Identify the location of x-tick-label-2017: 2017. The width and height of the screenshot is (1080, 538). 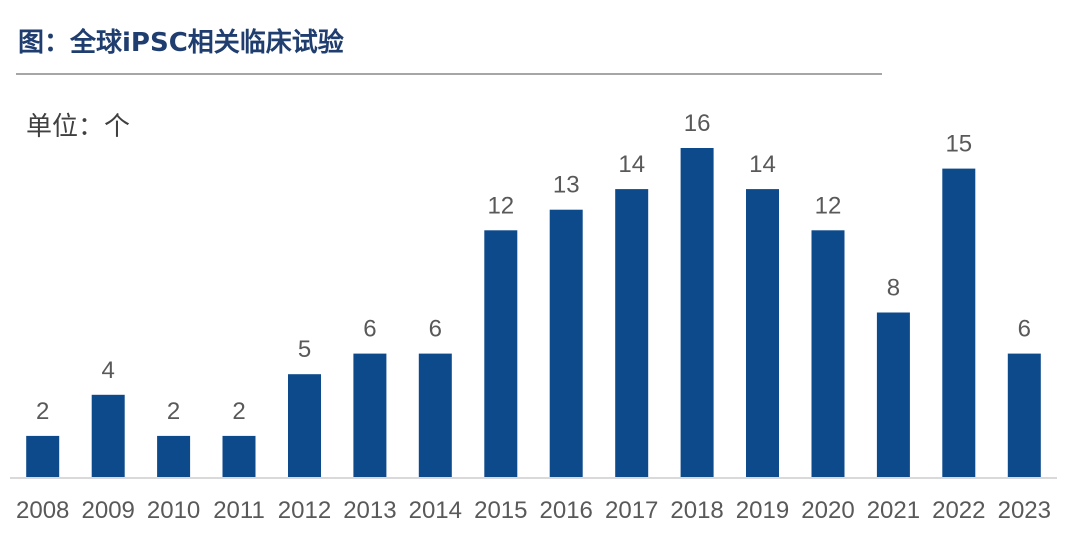
(631, 510).